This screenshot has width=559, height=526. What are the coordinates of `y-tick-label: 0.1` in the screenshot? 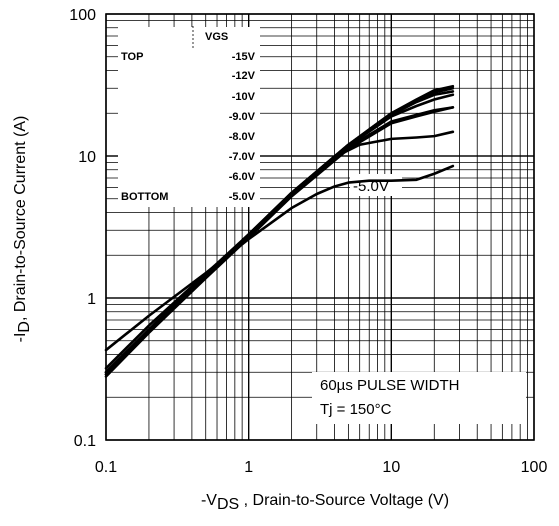 It's located at (85, 441).